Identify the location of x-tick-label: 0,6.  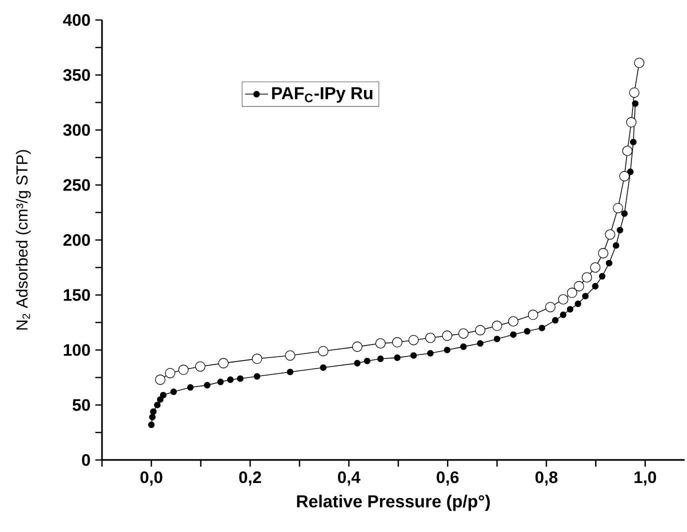
(447, 478).